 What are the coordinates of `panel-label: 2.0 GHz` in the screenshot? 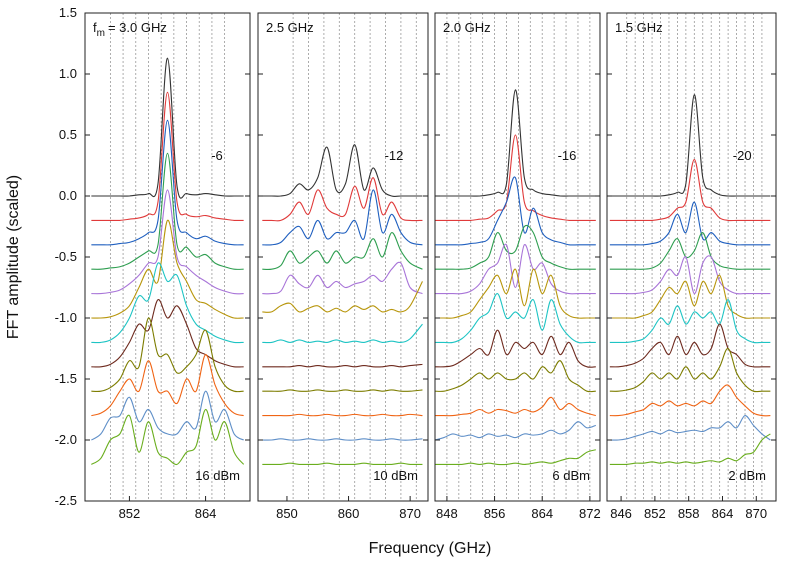 It's located at (467, 27).